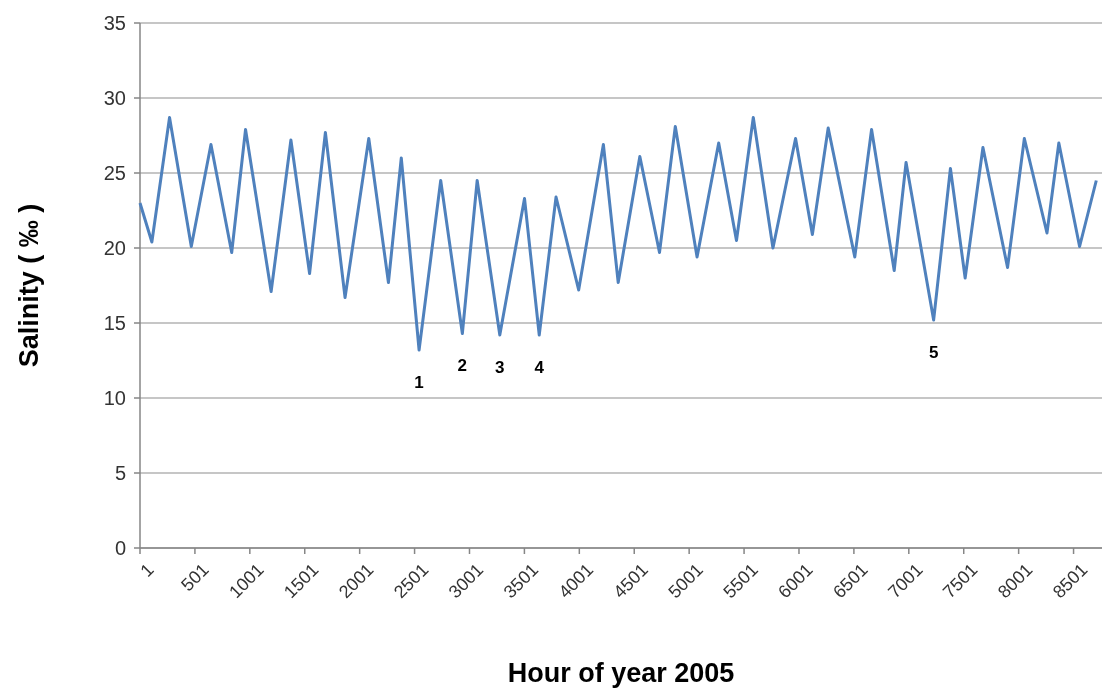 Image resolution: width=1110 pixels, height=694 pixels. I want to click on y-tick-label: 10, so click(114, 398).